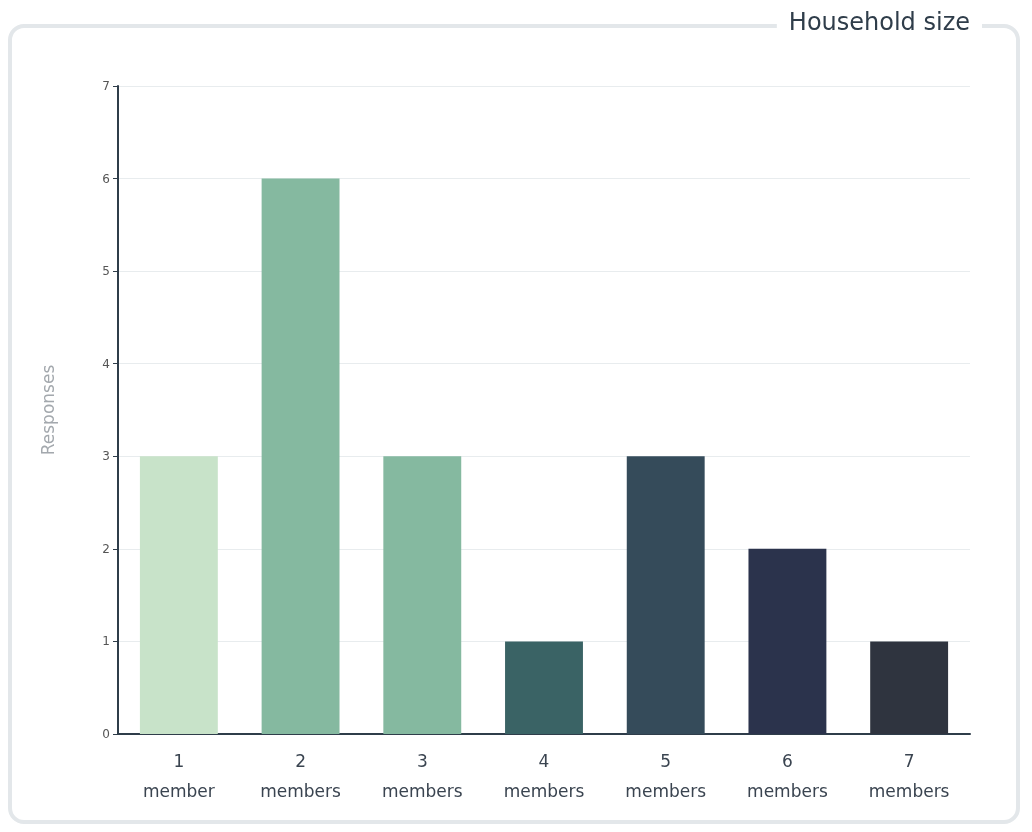 The height and width of the screenshot is (832, 1032). Describe the element at coordinates (106, 456) in the screenshot. I see `y-tick-label: 3` at that location.